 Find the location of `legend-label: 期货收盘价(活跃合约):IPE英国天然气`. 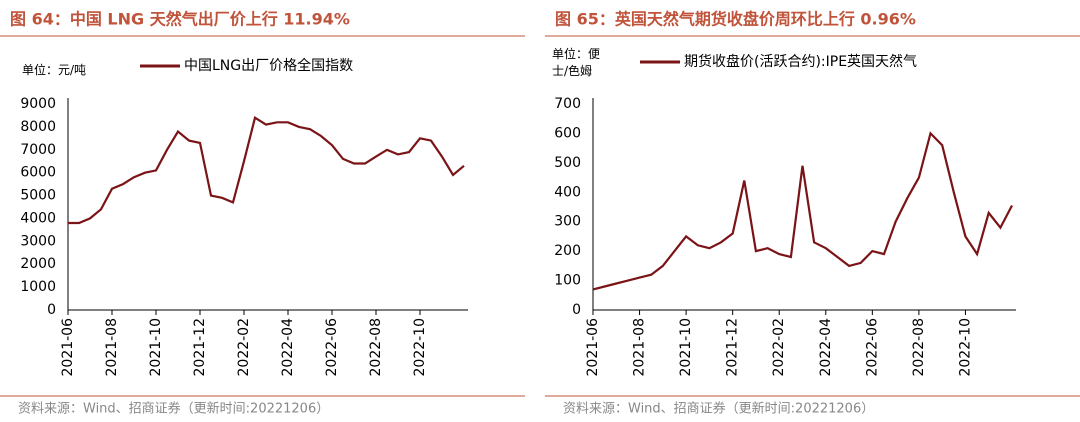

legend-label: 期货收盘价(活跃合约):IPE英国天然气 is located at coordinates (800, 61).